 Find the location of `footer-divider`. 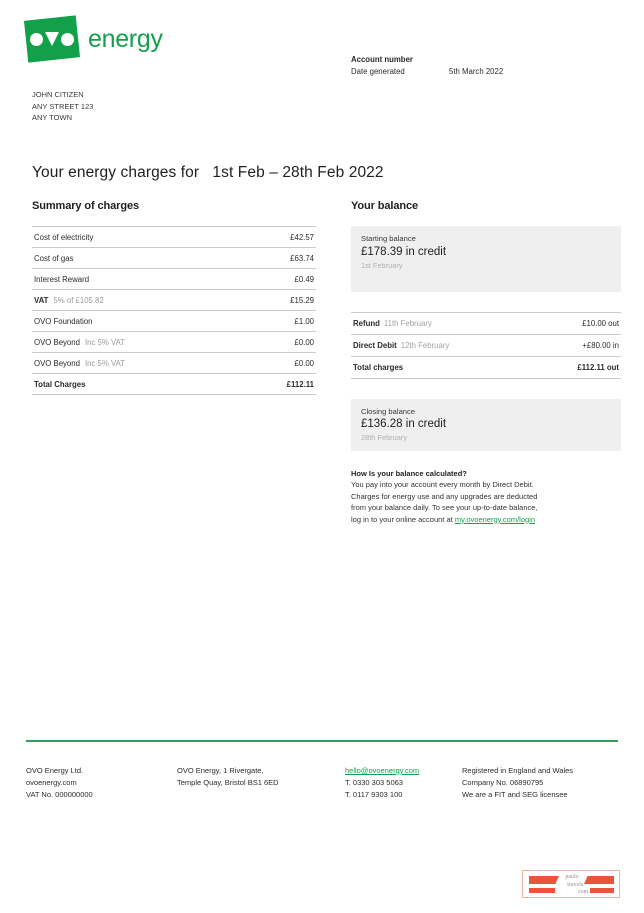

footer-divider is located at coordinates (322, 741).